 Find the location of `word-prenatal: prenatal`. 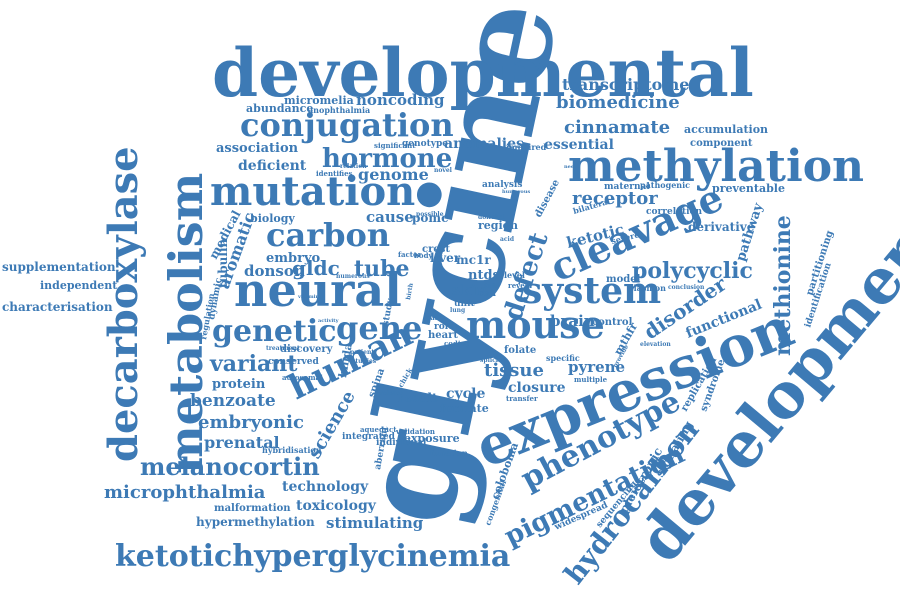

word-prenatal: prenatal is located at coordinates (242, 442).